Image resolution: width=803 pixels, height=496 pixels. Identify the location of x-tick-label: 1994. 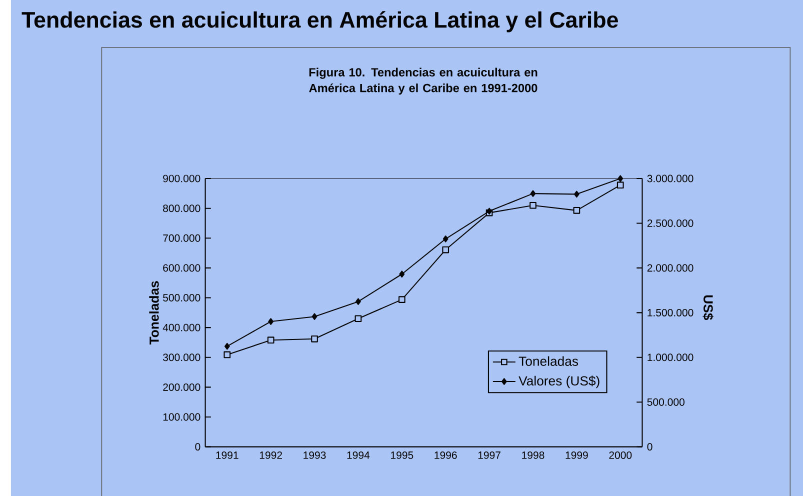
(358, 455).